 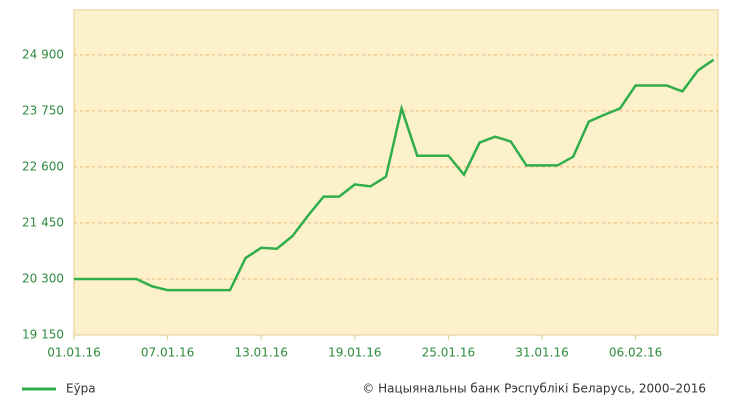 I want to click on x-tick-label: 13.01.16, so click(x=260, y=353).